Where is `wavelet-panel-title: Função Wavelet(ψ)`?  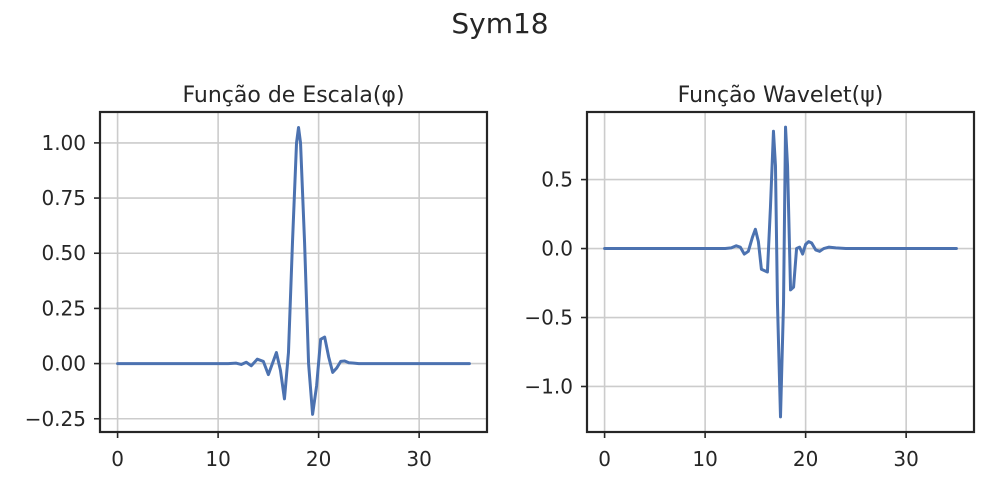 wavelet-panel-title: Função Wavelet(ψ) is located at coordinates (781, 95).